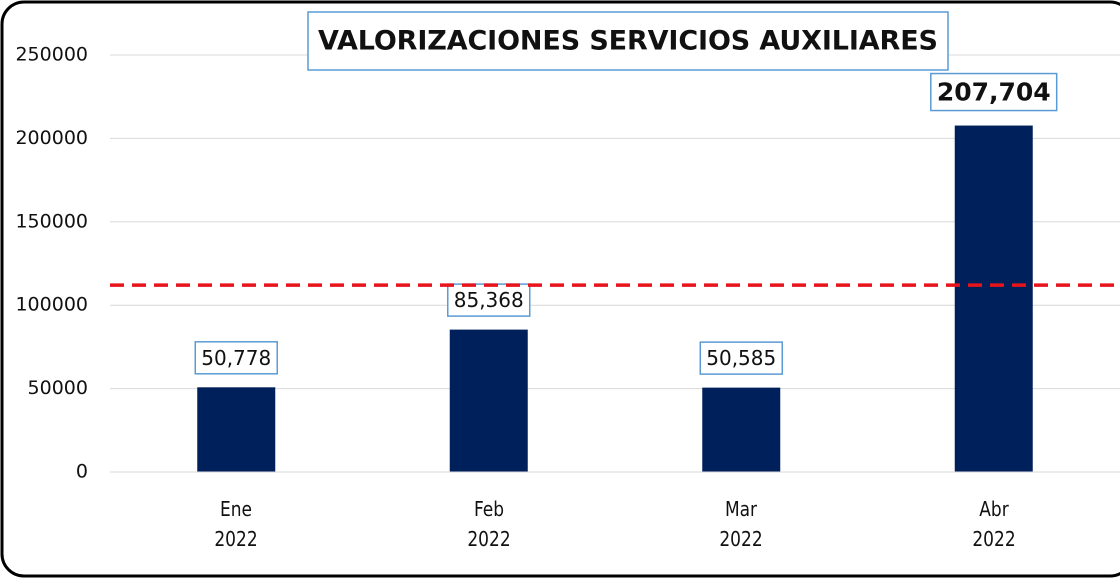  I want to click on x-tick-label: Ene 2022, so click(236, 524).